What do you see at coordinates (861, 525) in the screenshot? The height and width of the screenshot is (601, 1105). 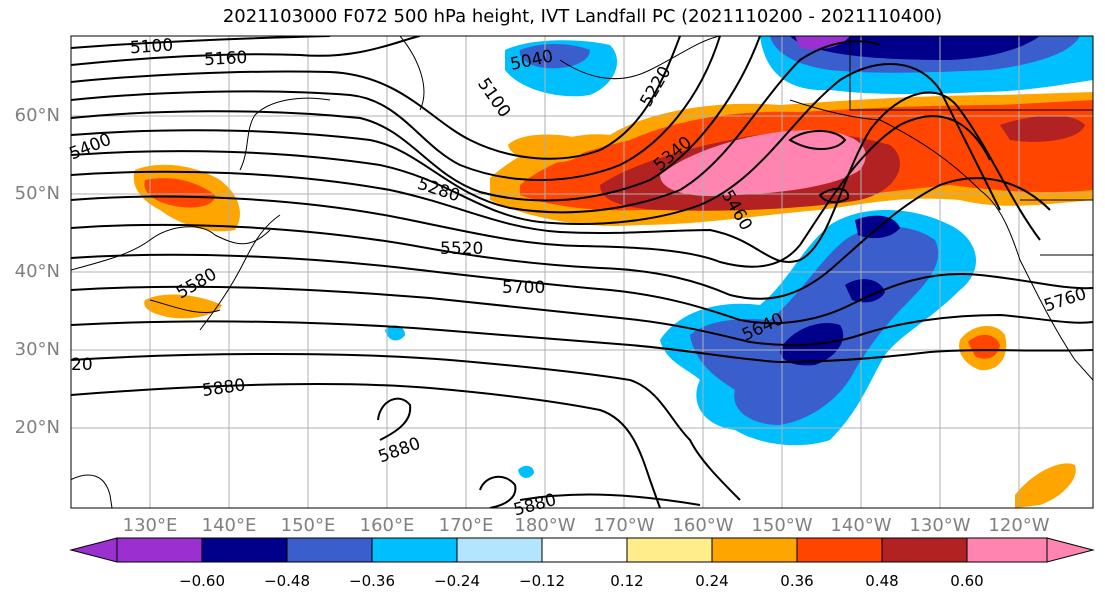 I see `lon-label: 140°W` at bounding box center [861, 525].